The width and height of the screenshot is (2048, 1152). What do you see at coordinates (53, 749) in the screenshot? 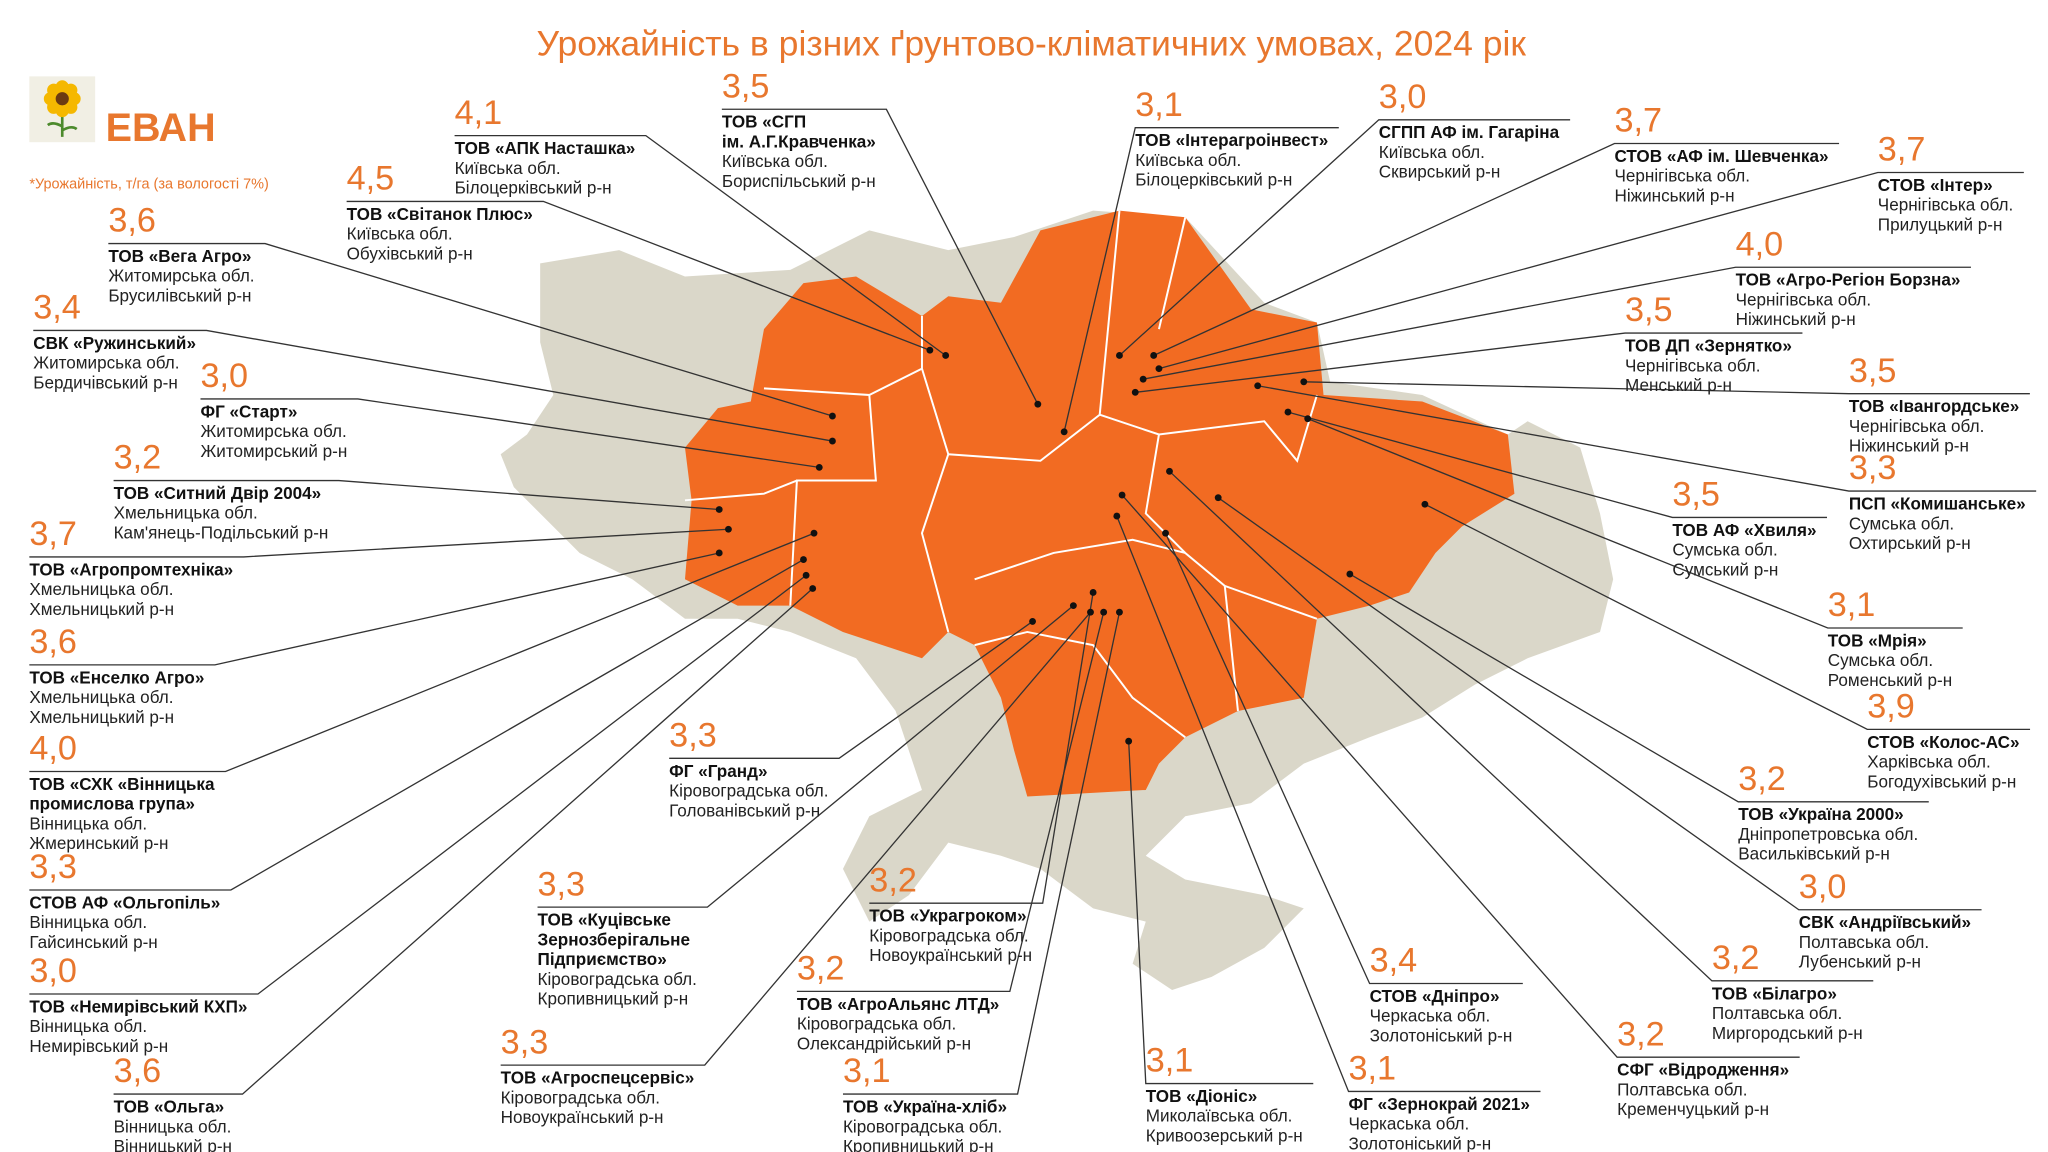
I see `yield-value: 4,0` at bounding box center [53, 749].